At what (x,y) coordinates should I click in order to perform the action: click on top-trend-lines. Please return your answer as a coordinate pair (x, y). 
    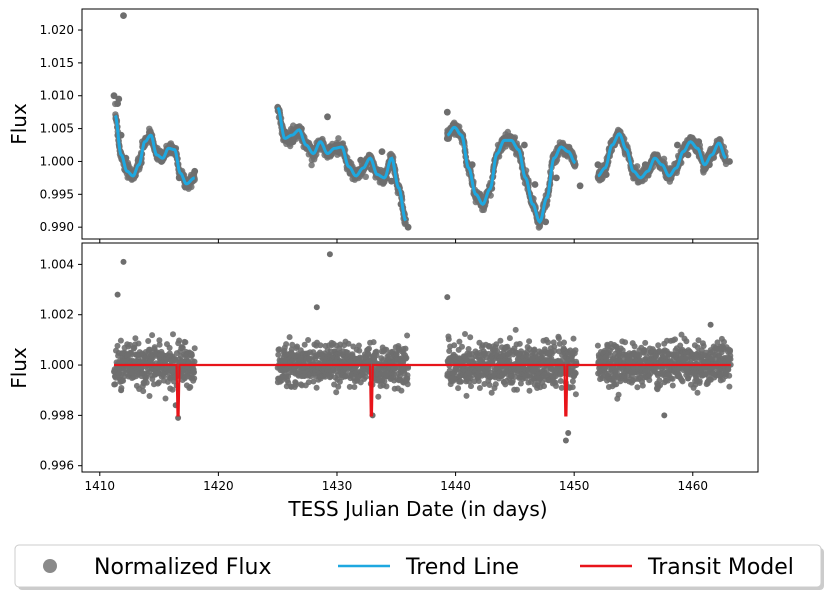
    Looking at the image, I should click on (420, 165).